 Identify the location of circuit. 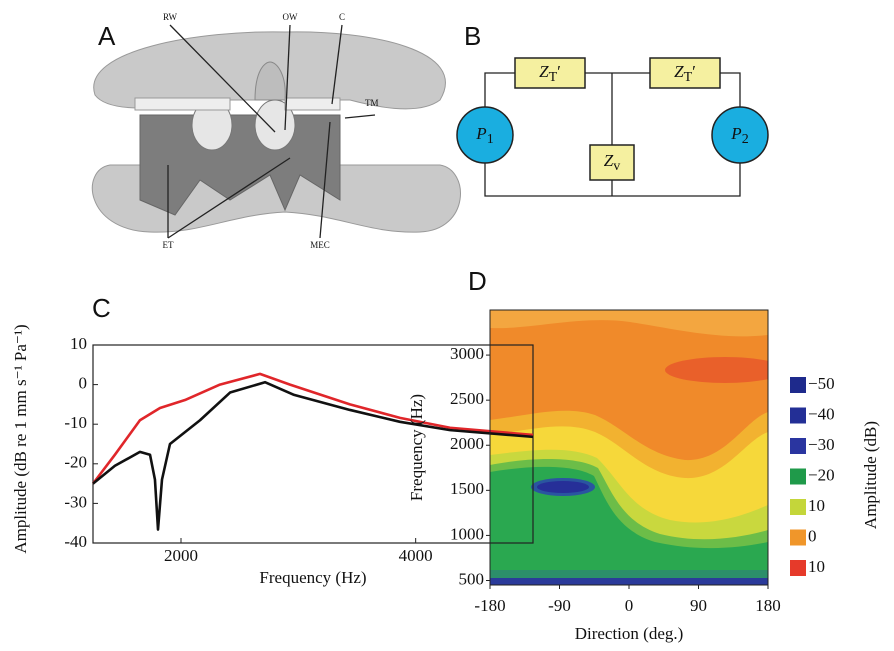
(612, 127).